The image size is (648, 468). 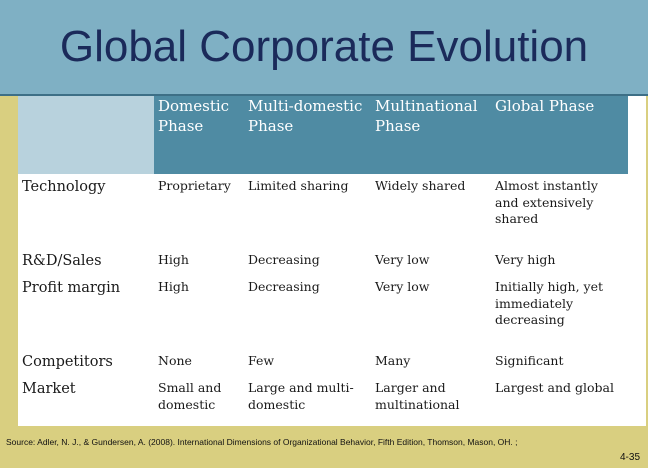 What do you see at coordinates (393, 360) in the screenshot?
I see `table-cell: Many` at bounding box center [393, 360].